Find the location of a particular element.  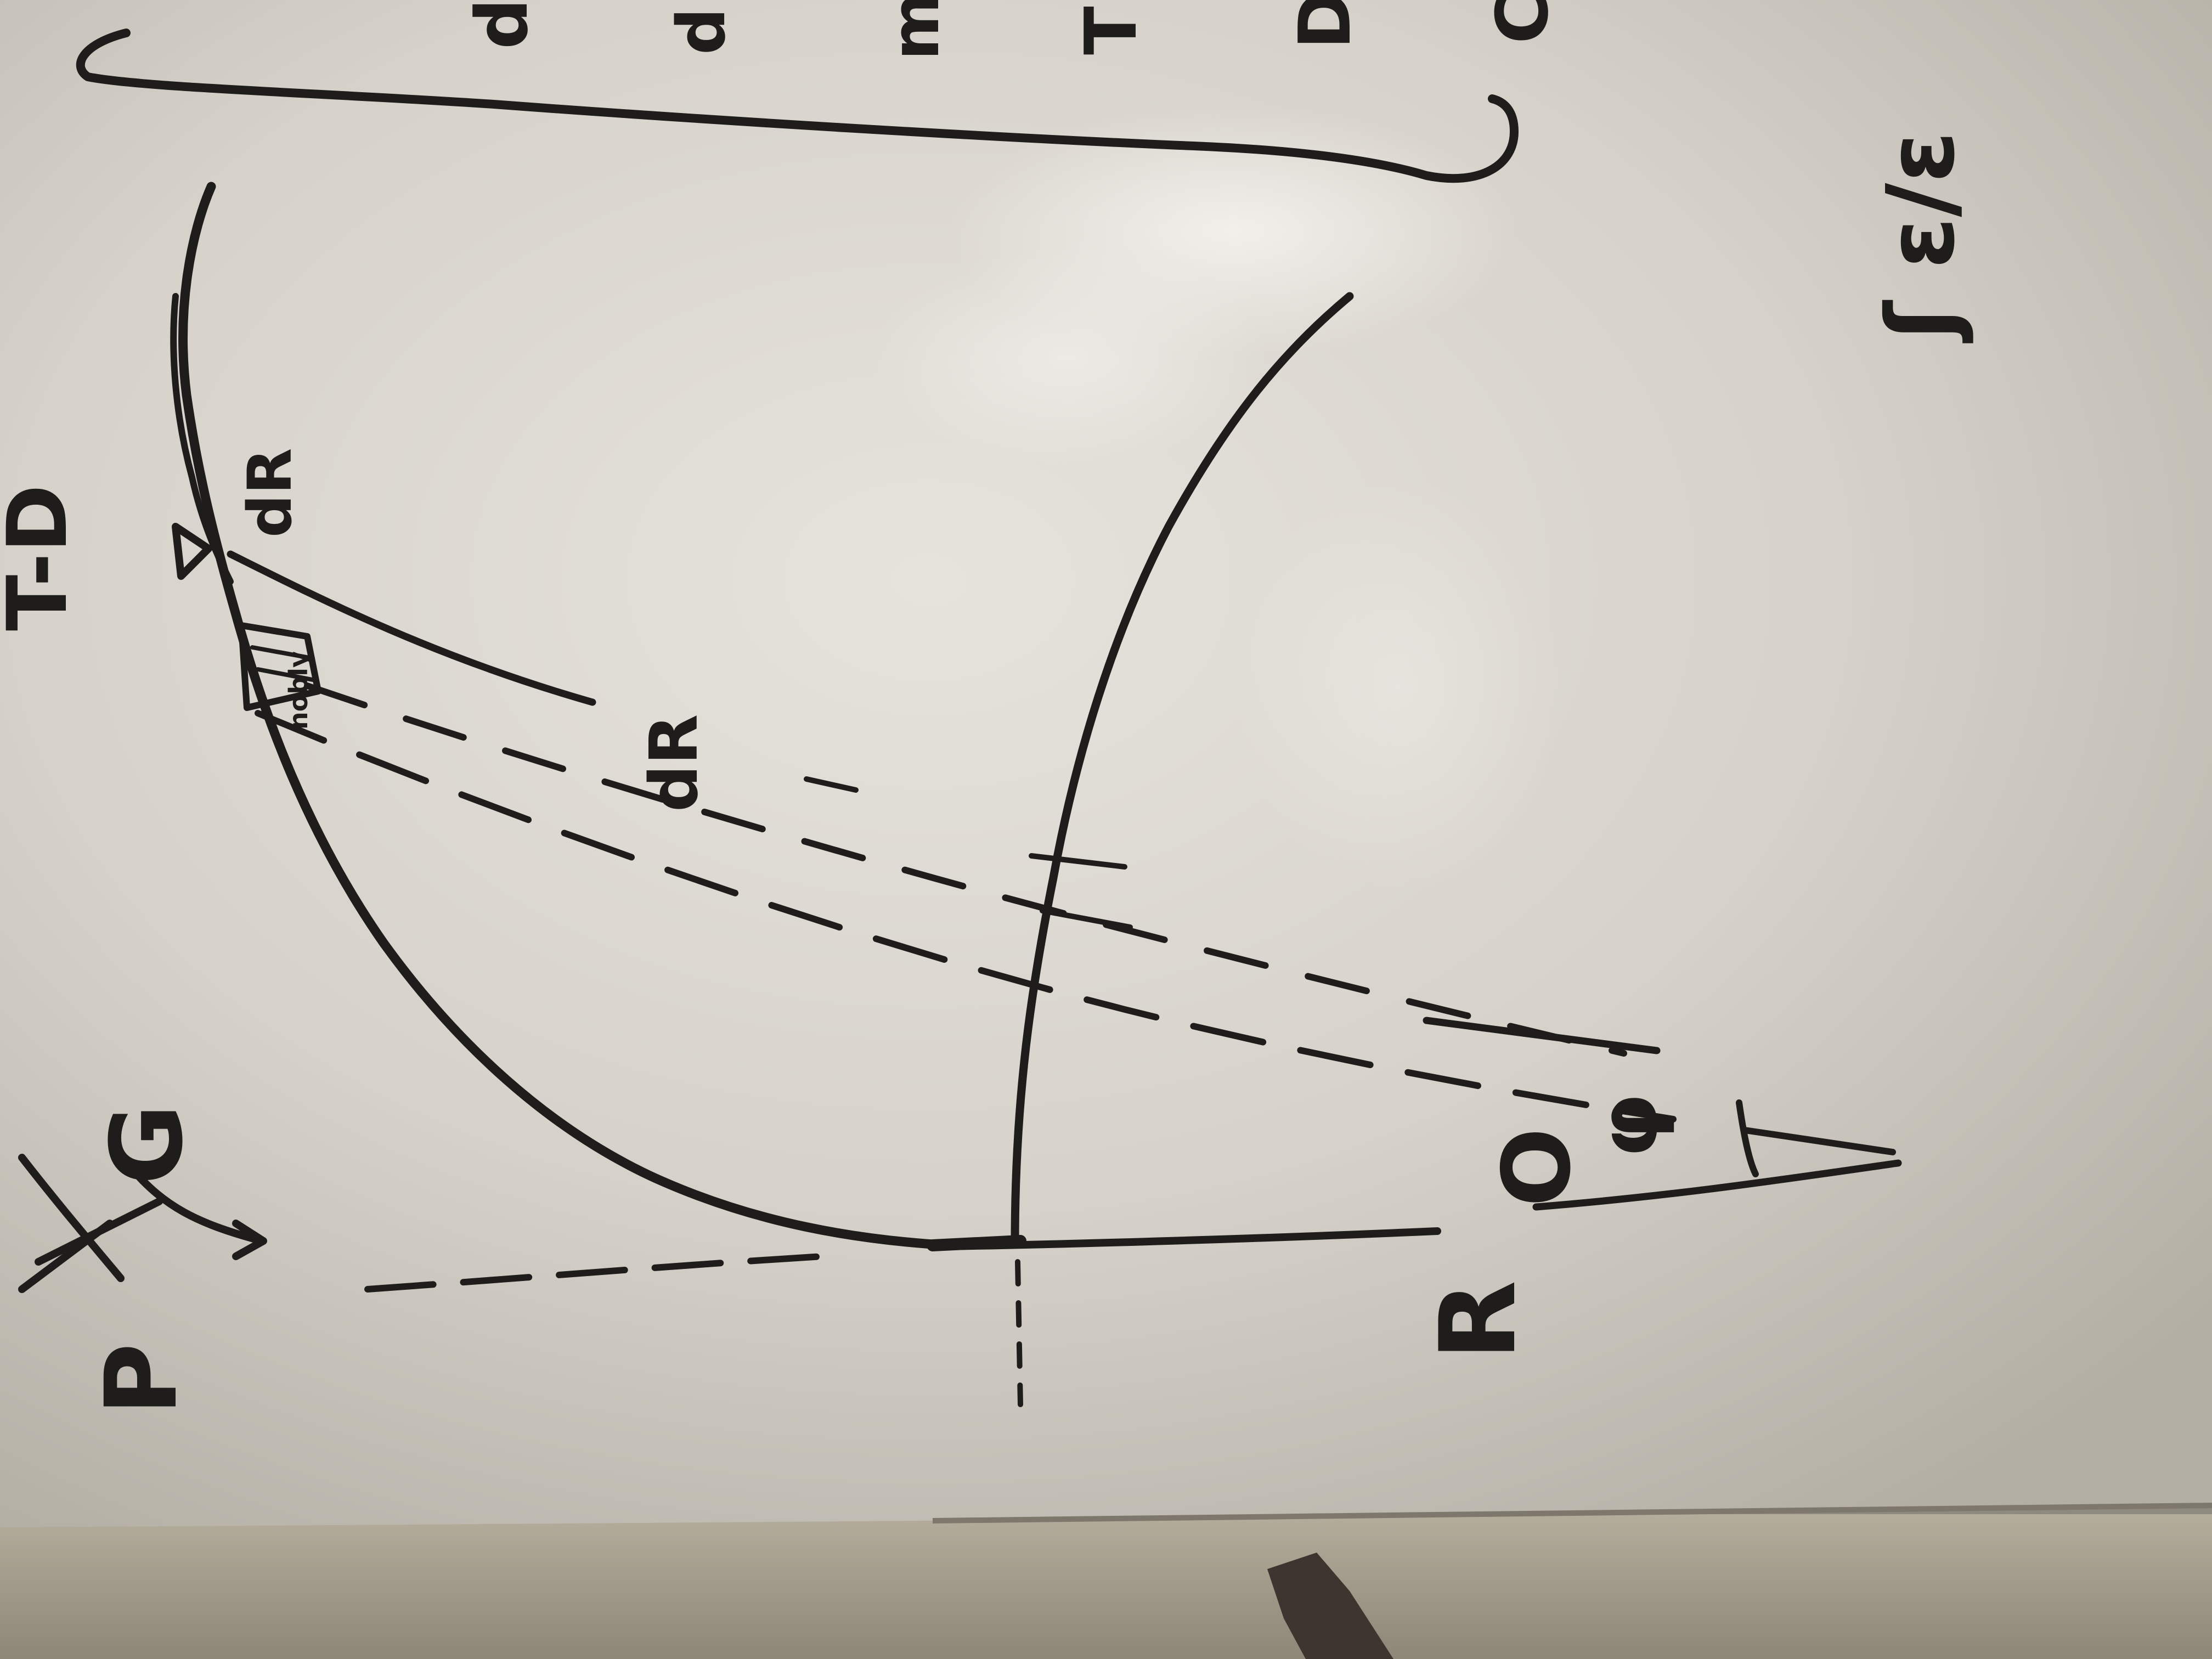

label-p: P is located at coordinates (141, 1379).